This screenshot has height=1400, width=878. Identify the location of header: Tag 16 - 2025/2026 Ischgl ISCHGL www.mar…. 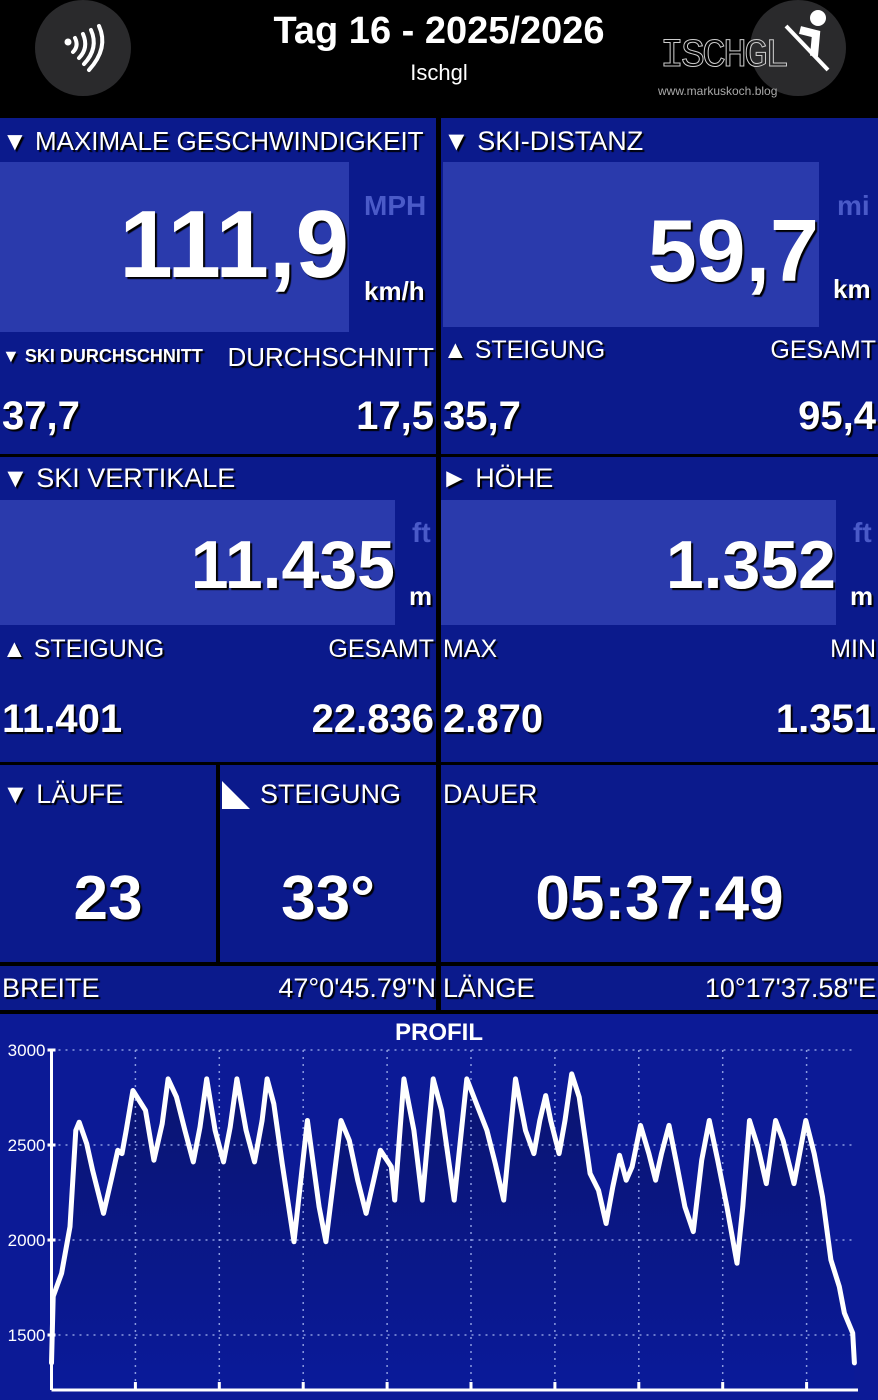
(439, 59).